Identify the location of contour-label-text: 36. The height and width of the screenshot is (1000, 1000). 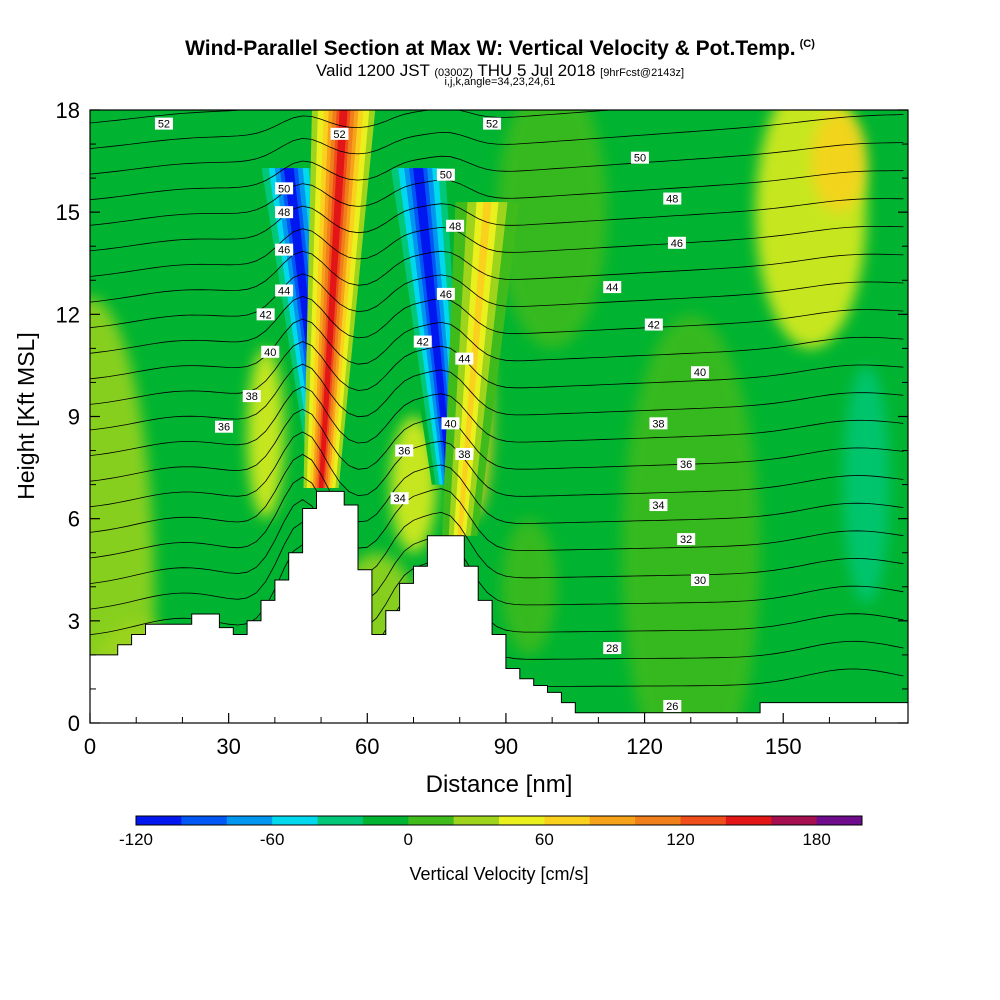
(686, 465).